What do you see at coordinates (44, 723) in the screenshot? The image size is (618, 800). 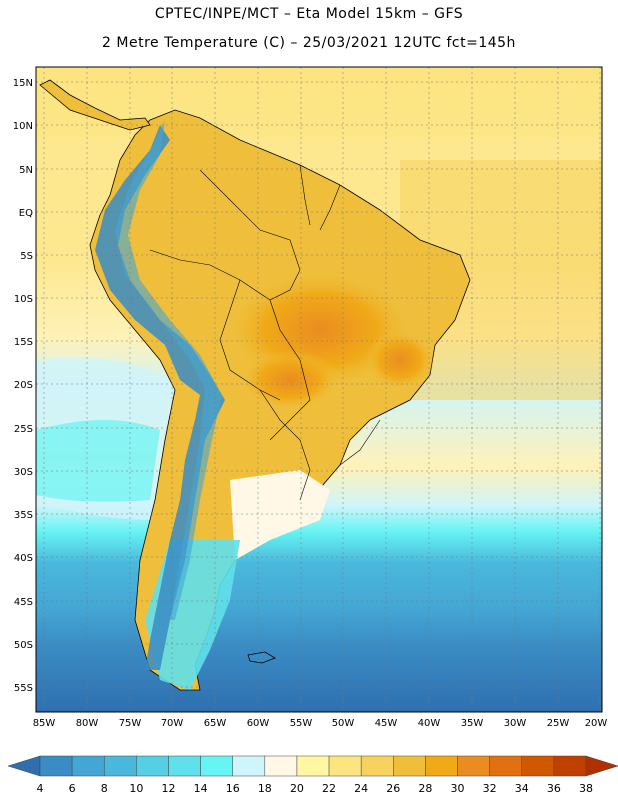 I see `lon-label: 85W` at bounding box center [44, 723].